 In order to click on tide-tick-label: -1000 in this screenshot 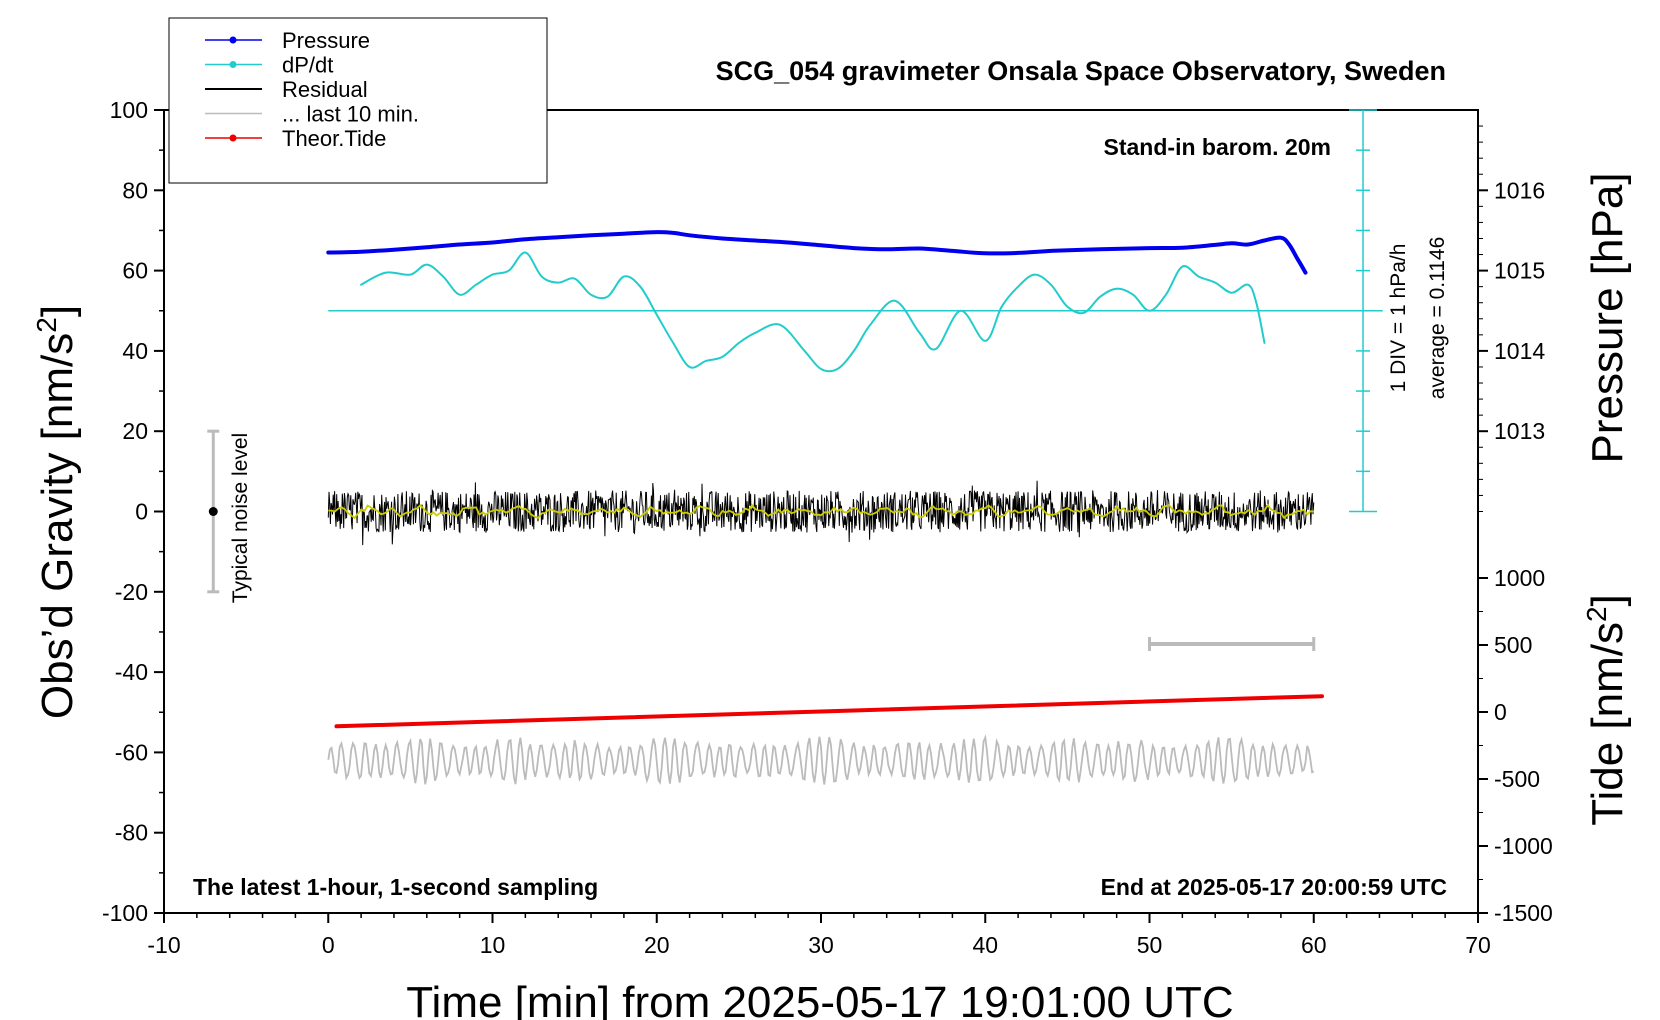, I will do `click(1523, 846)`.